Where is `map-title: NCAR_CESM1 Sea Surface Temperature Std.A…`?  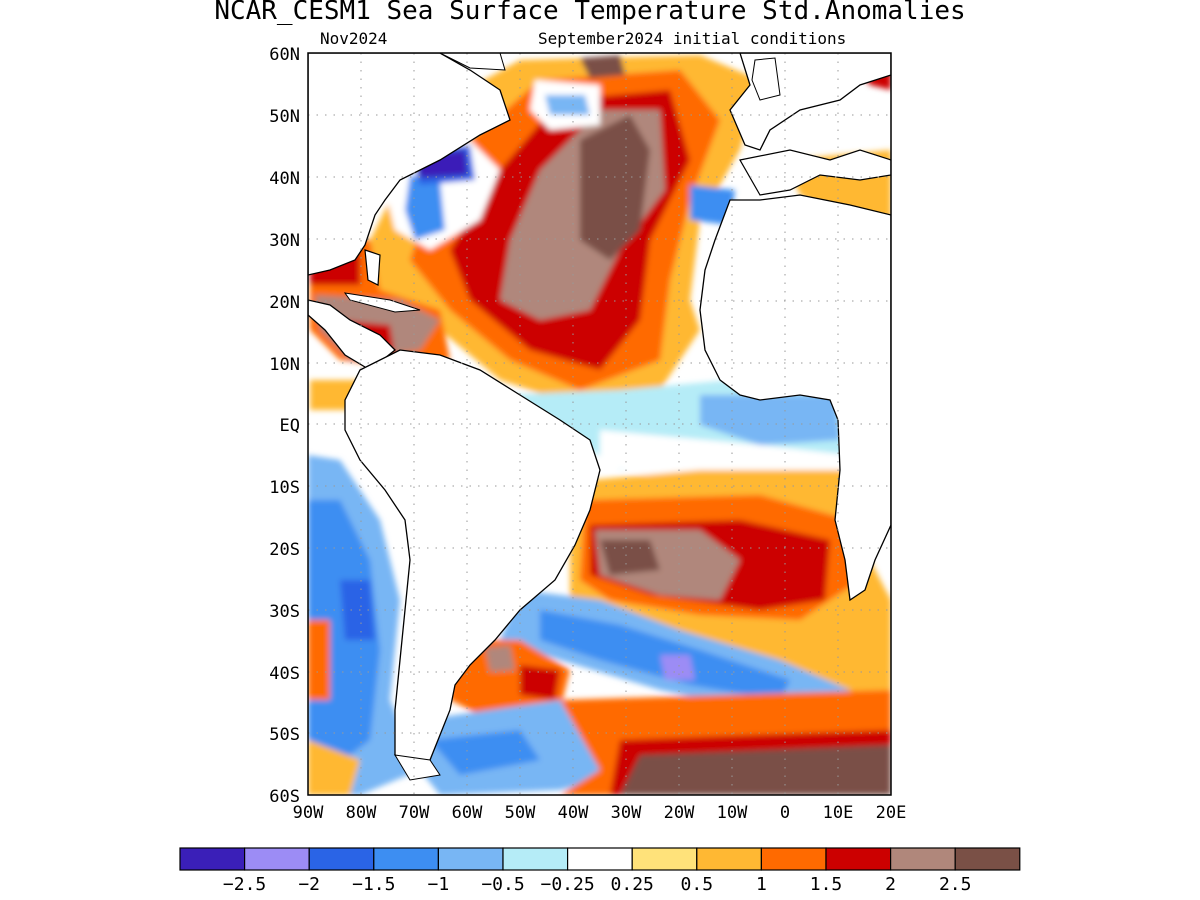 map-title: NCAR_CESM1 Sea Surface Temperature Std.A… is located at coordinates (590, 13).